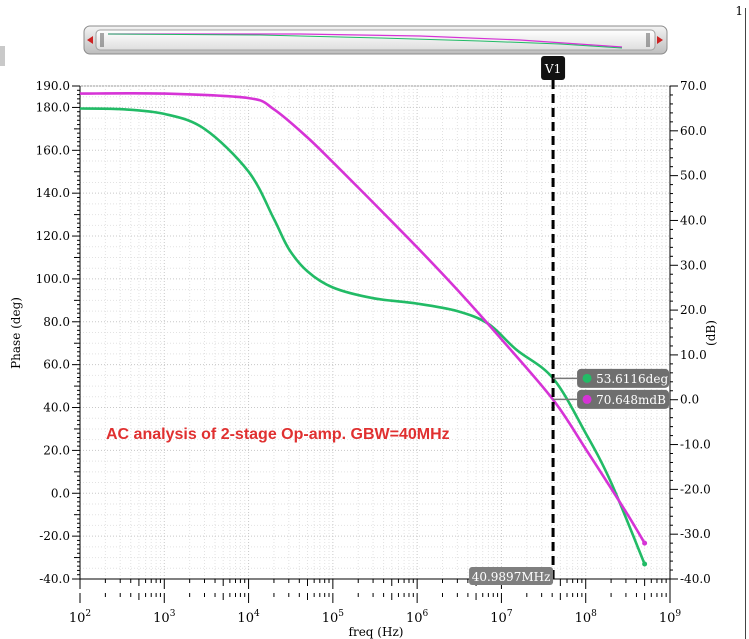 The image size is (749, 639). I want to click on scrollbar-thumb, so click(375, 40).